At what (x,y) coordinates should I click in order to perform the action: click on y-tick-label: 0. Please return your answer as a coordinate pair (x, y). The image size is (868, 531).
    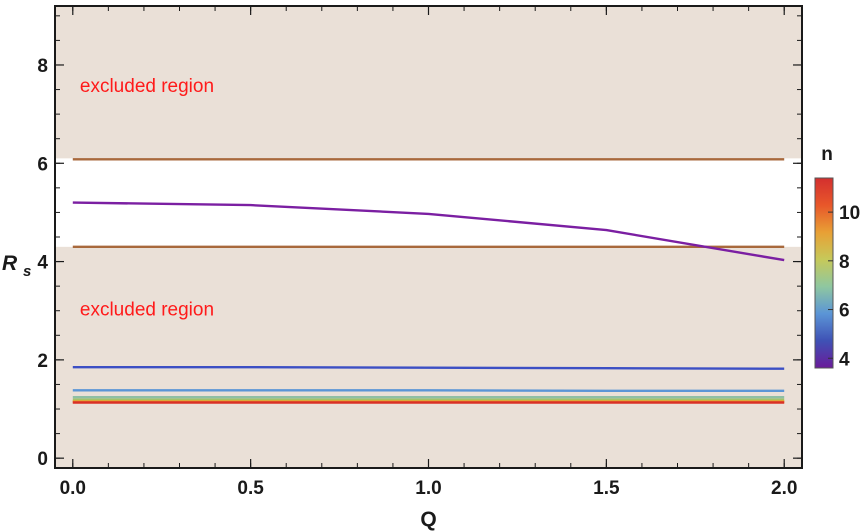
    Looking at the image, I should click on (42, 459).